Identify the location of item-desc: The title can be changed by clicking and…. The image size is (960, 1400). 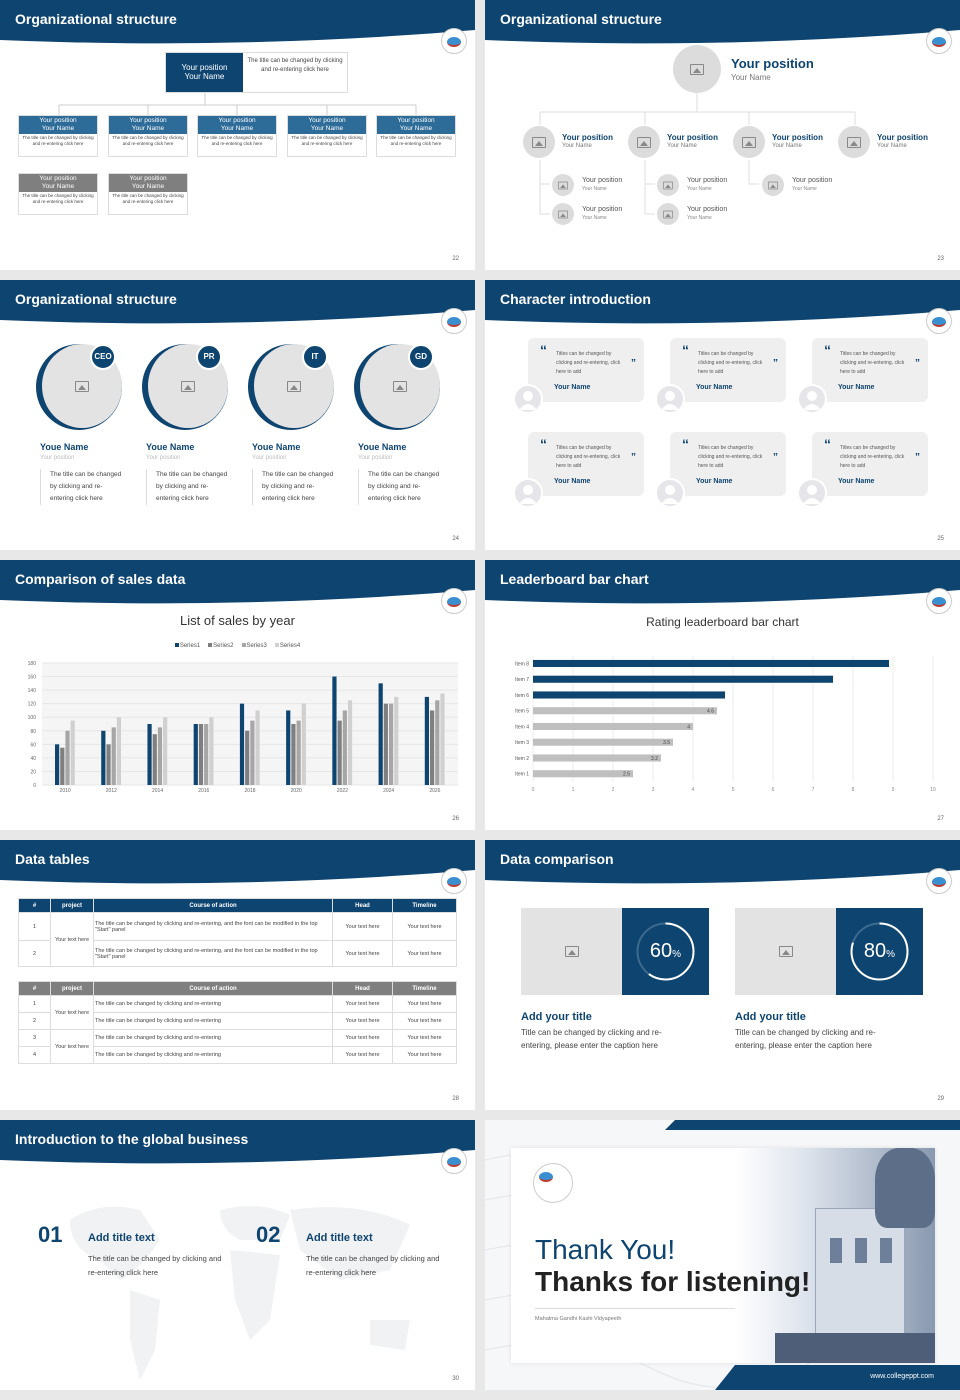
(373, 1265).